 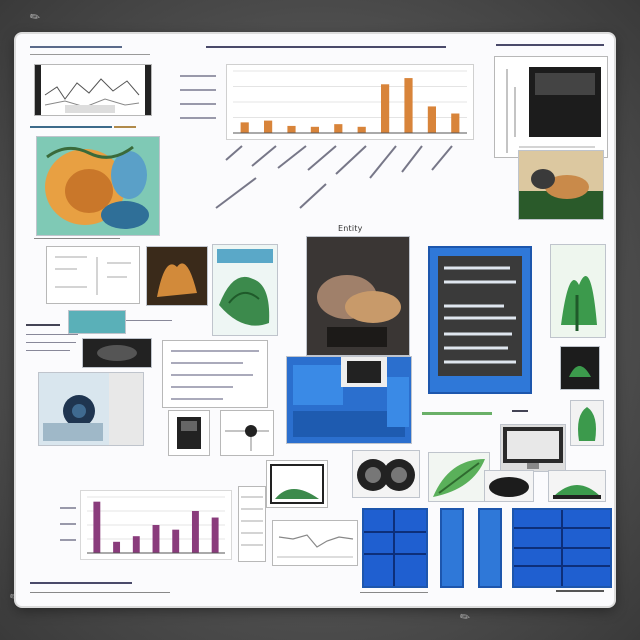 What do you see at coordinates (90, 54) in the screenshot?
I see `heading-underline` at bounding box center [90, 54].